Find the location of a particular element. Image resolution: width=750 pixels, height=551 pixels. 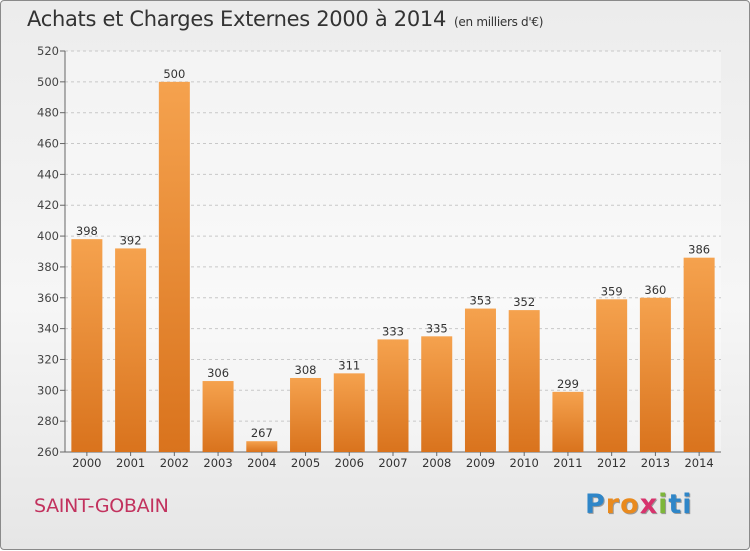

x-tick-label: 2005 is located at coordinates (305, 463).